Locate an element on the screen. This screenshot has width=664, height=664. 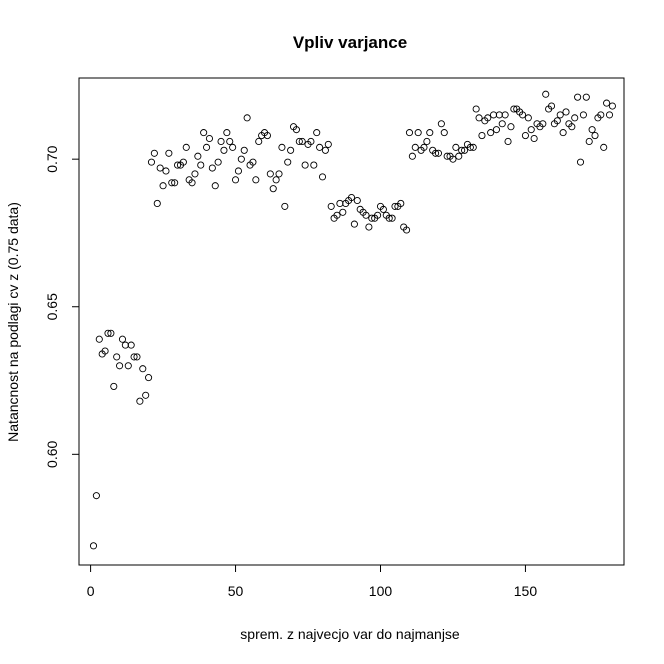
x-tick-label: 50 is located at coordinates (236, 591).